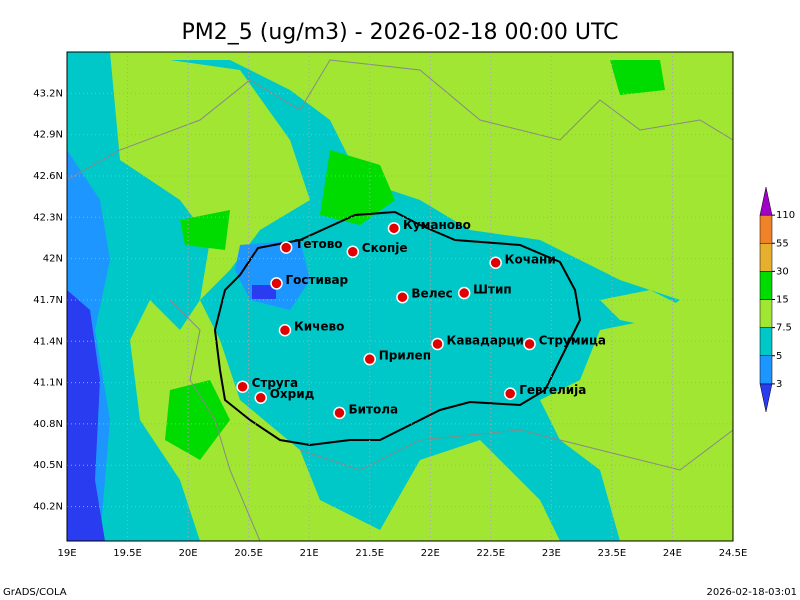  What do you see at coordinates (551, 553) in the screenshot?
I see `x-tick-label: 23E` at bounding box center [551, 553].